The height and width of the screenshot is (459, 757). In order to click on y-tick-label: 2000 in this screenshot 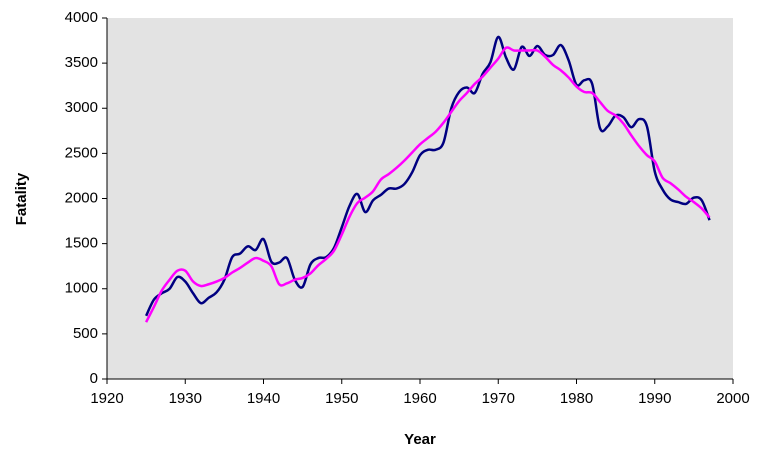, I will do `click(81, 197)`.